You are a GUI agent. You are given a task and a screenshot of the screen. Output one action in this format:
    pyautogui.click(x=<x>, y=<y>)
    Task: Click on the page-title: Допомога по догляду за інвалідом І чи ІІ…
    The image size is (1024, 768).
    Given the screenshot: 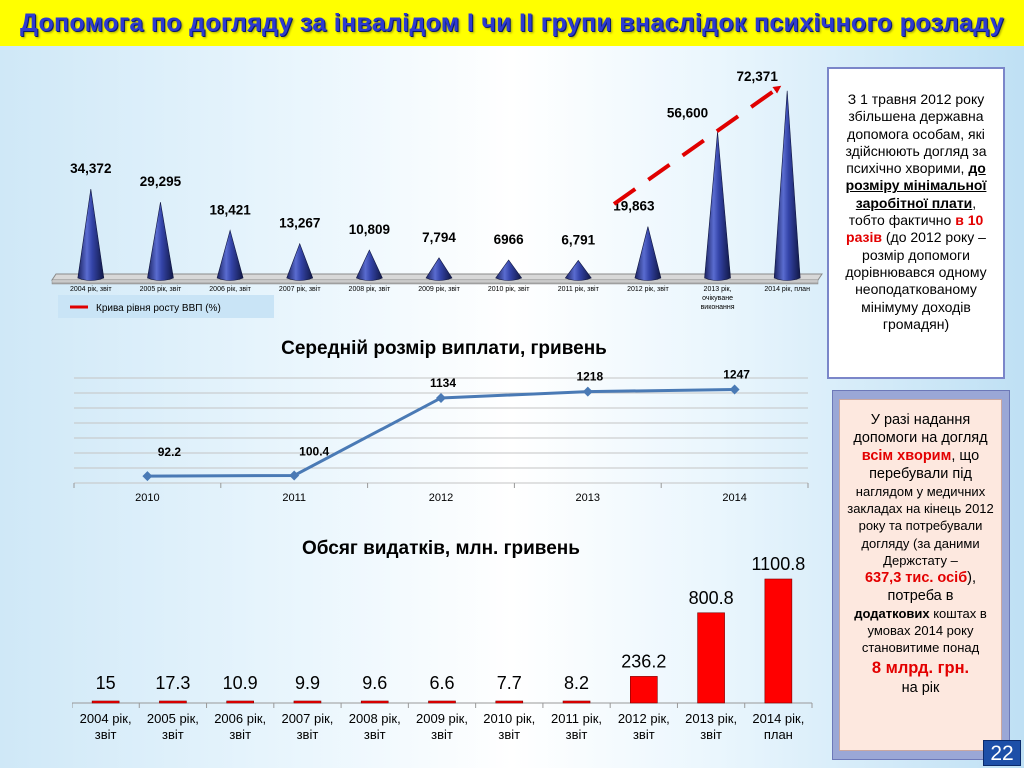 What is the action you would take?
    pyautogui.click(x=512, y=22)
    